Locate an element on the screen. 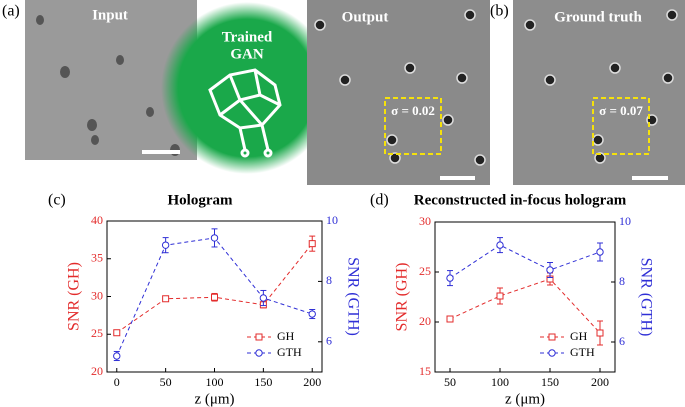 This screenshot has height=407, width=685. sigma-label: σ = 0.07 is located at coordinates (621, 110).